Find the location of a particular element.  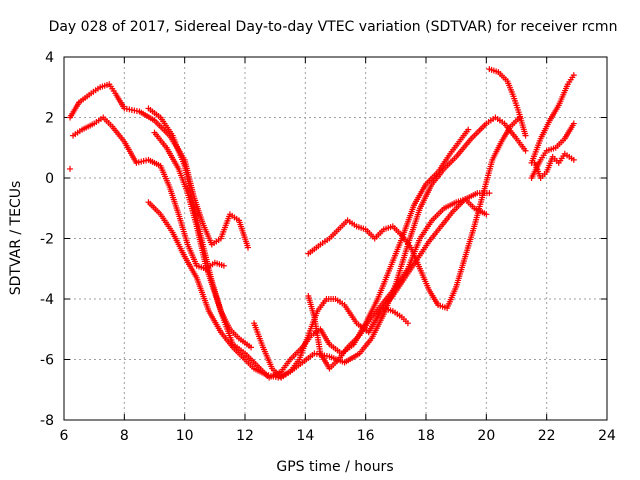

data-point-track-k is located at coordinates (573, 123).